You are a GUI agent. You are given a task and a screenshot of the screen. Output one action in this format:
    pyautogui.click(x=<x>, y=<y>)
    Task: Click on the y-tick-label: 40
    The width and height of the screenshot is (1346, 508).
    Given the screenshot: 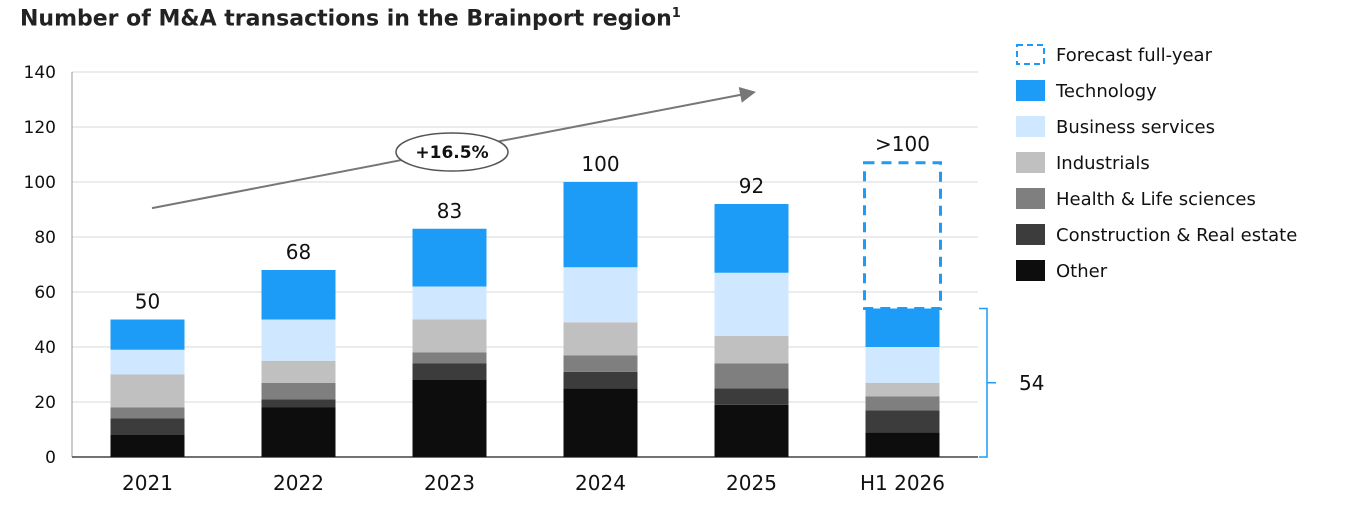 What is the action you would take?
    pyautogui.click(x=45, y=348)
    